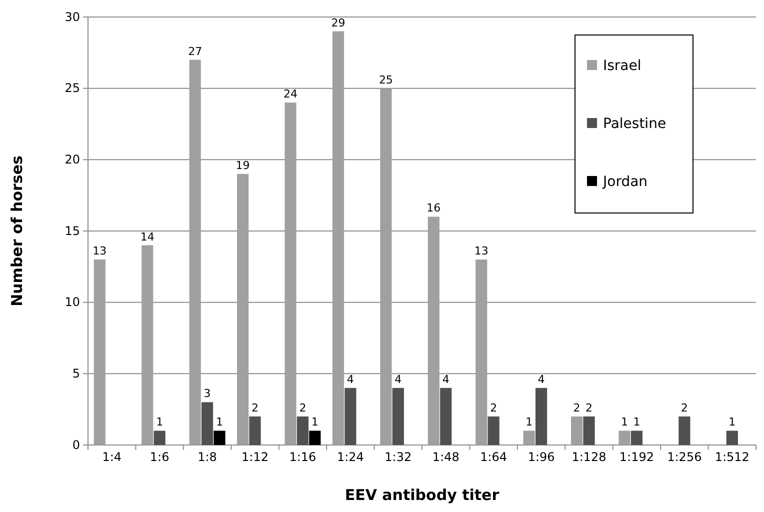  What do you see at coordinates (732, 457) in the screenshot?
I see `x-tick-label: 1:512` at bounding box center [732, 457].